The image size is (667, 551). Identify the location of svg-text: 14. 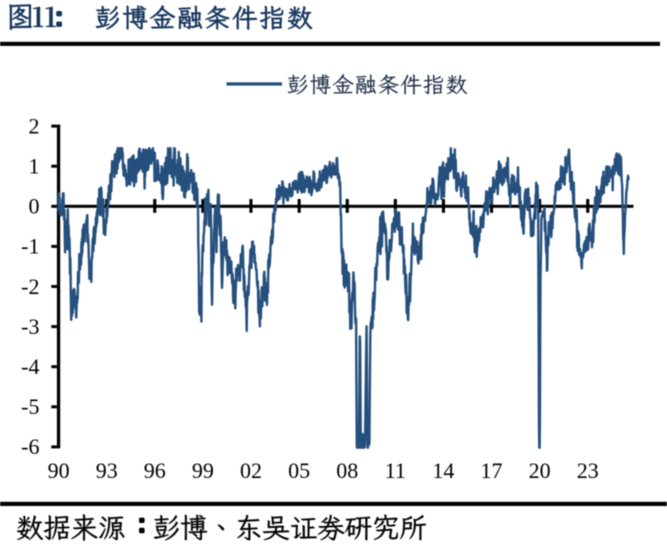
(443, 470).